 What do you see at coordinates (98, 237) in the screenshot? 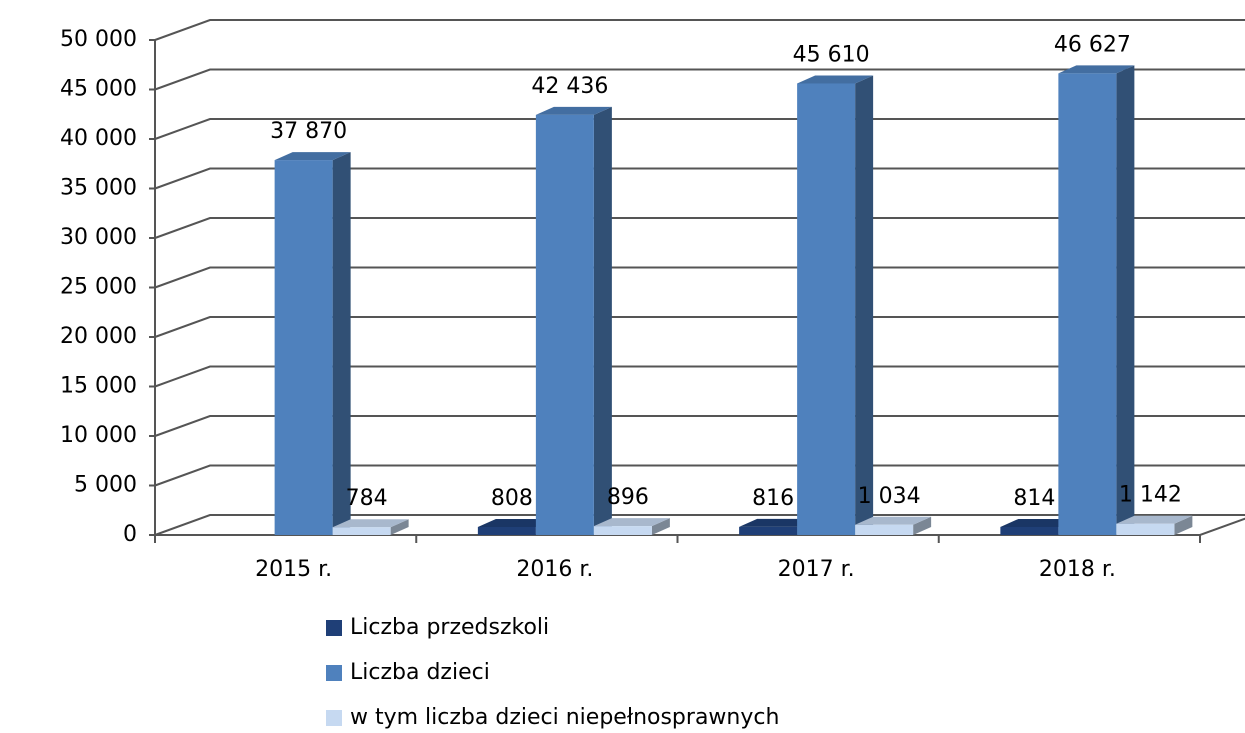
I see `y-tick-label: 30 000` at bounding box center [98, 237].